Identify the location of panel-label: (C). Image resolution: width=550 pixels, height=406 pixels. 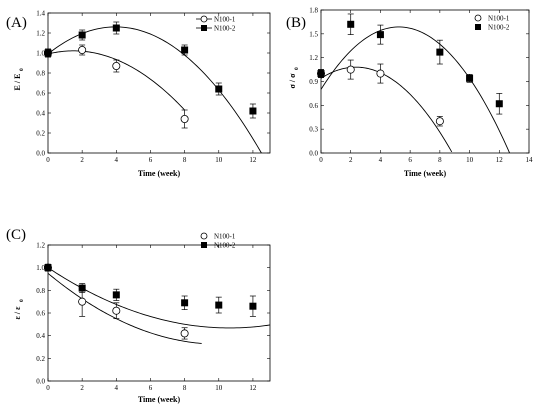
(16, 235).